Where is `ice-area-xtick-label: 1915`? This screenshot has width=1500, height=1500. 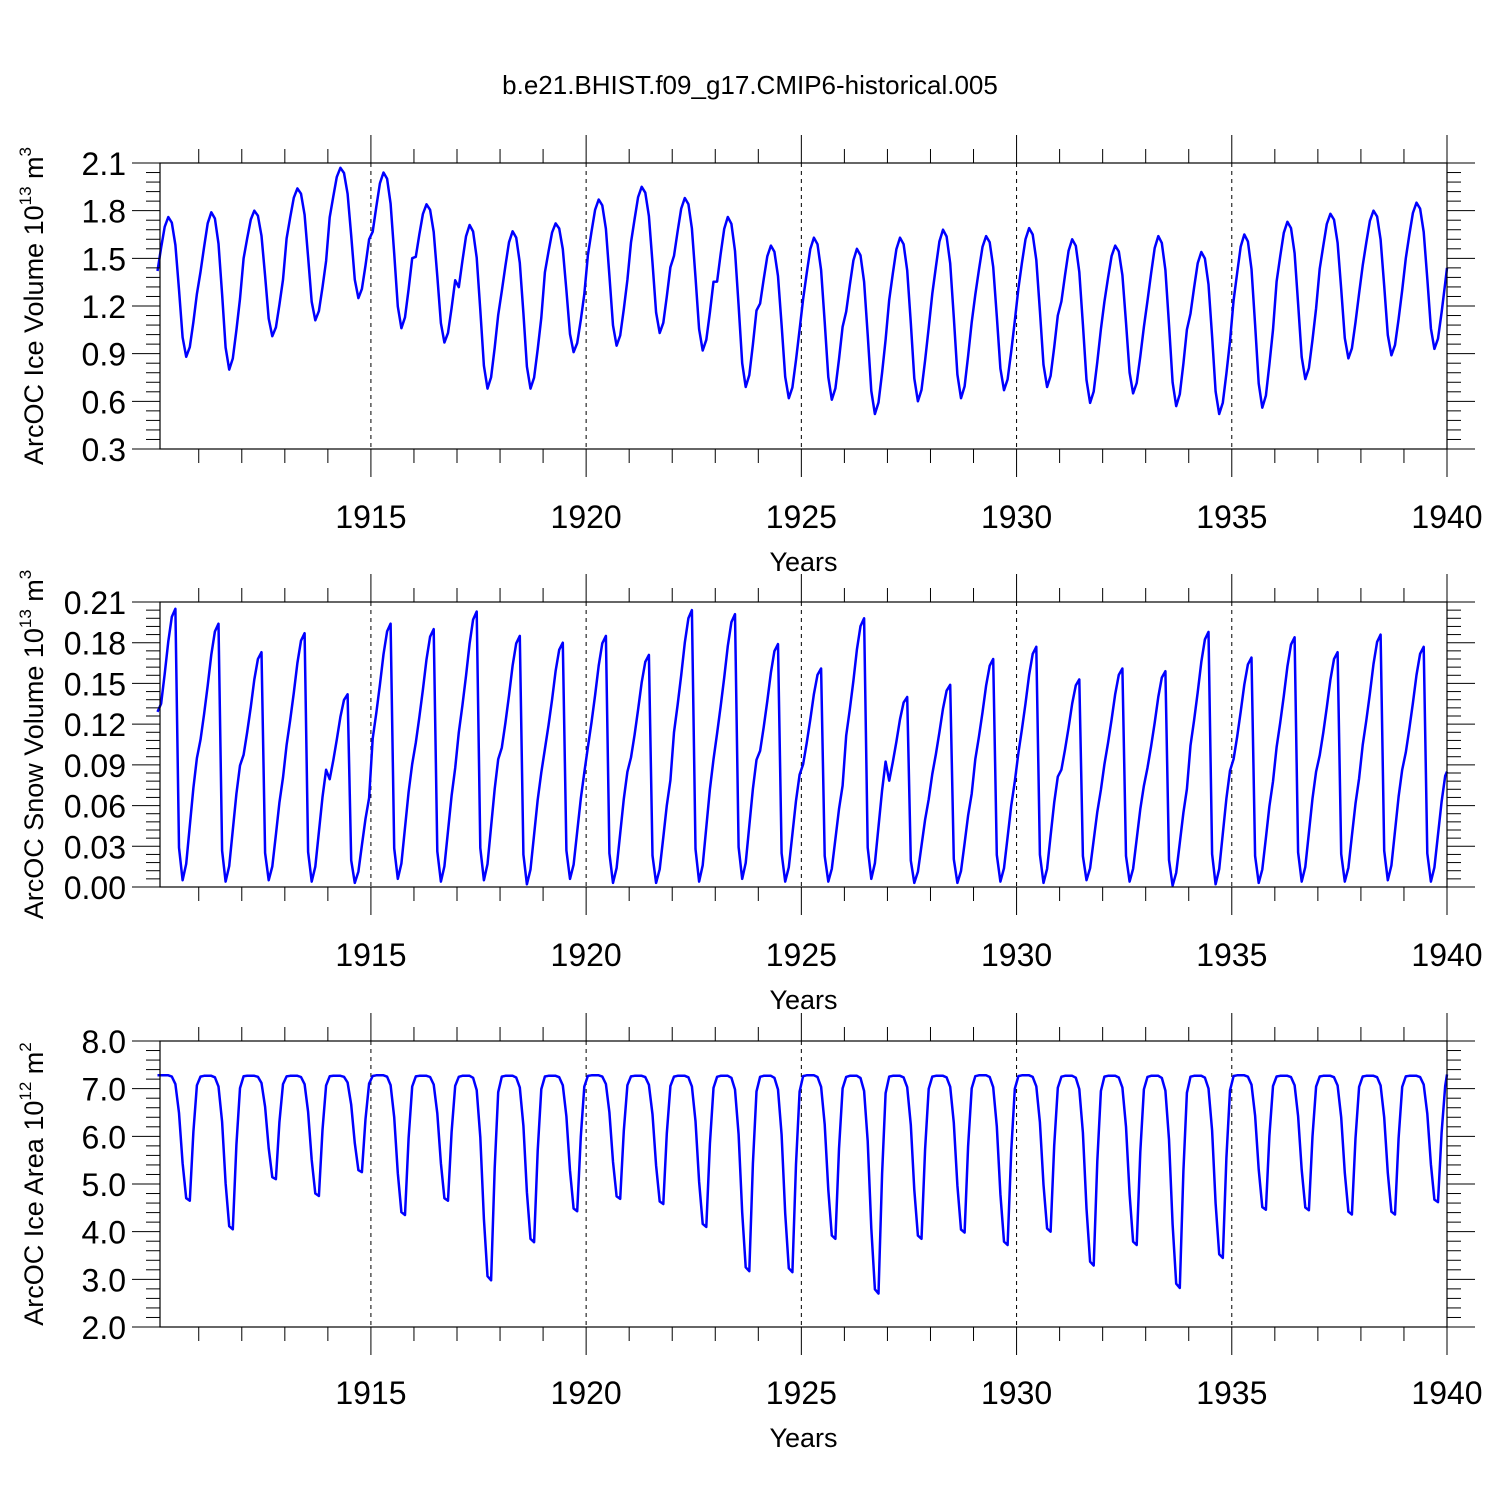
ice-area-xtick-label: 1915 is located at coordinates (370, 1393).